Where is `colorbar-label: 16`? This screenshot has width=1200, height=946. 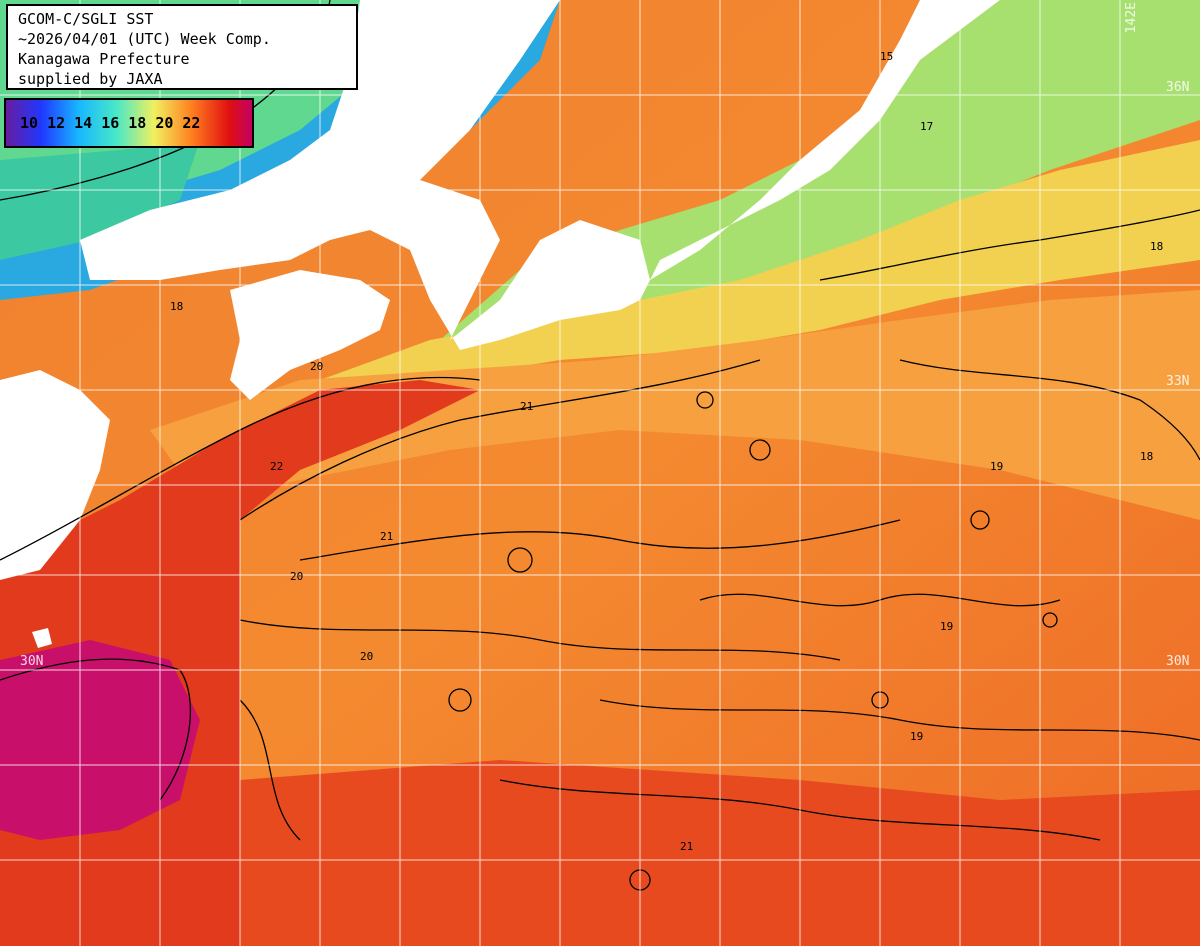
colorbar-label: 16 is located at coordinates (110, 123).